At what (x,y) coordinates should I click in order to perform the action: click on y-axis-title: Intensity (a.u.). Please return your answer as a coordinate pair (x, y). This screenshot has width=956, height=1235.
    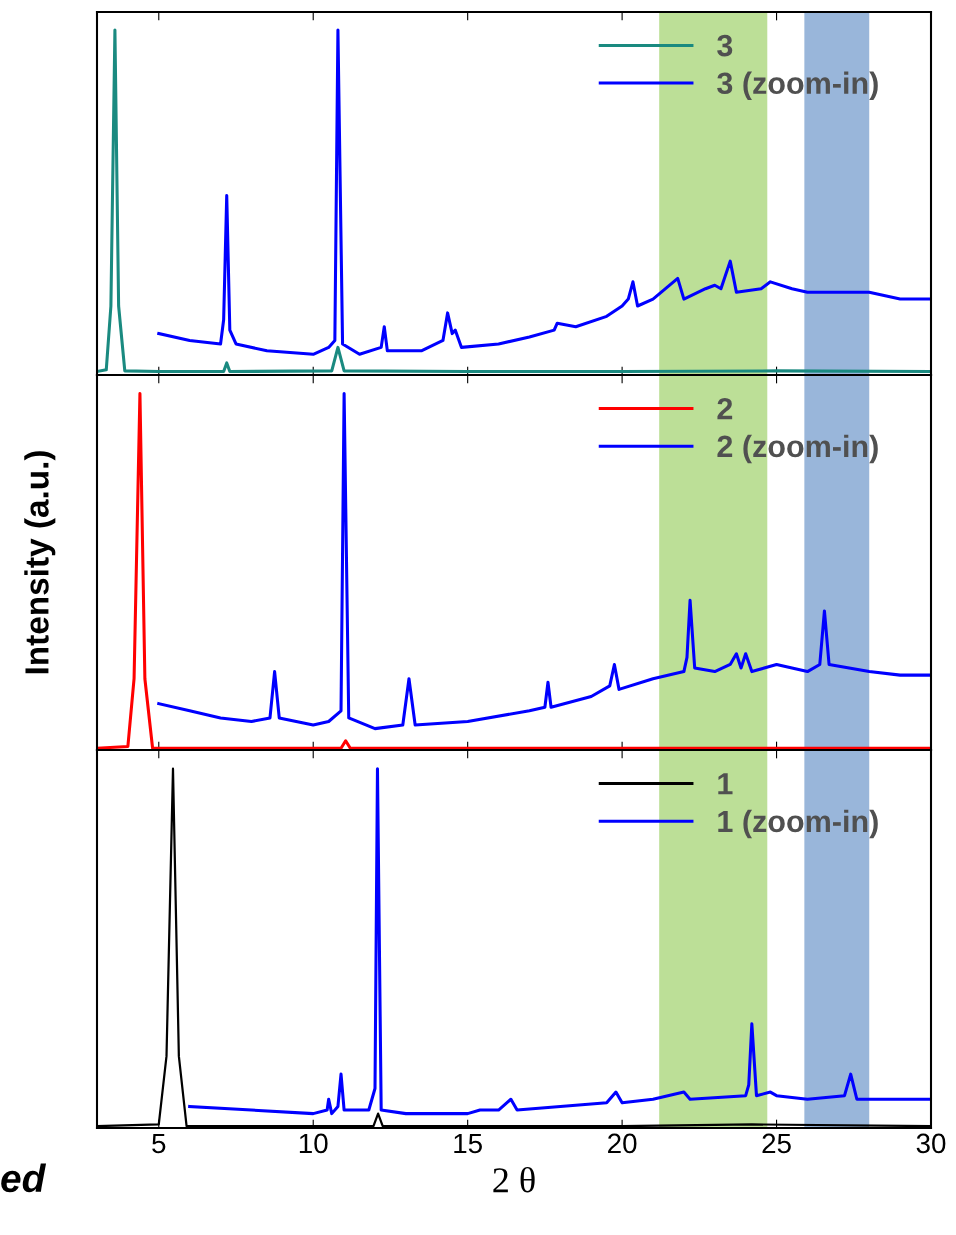
    Looking at the image, I should click on (40, 562).